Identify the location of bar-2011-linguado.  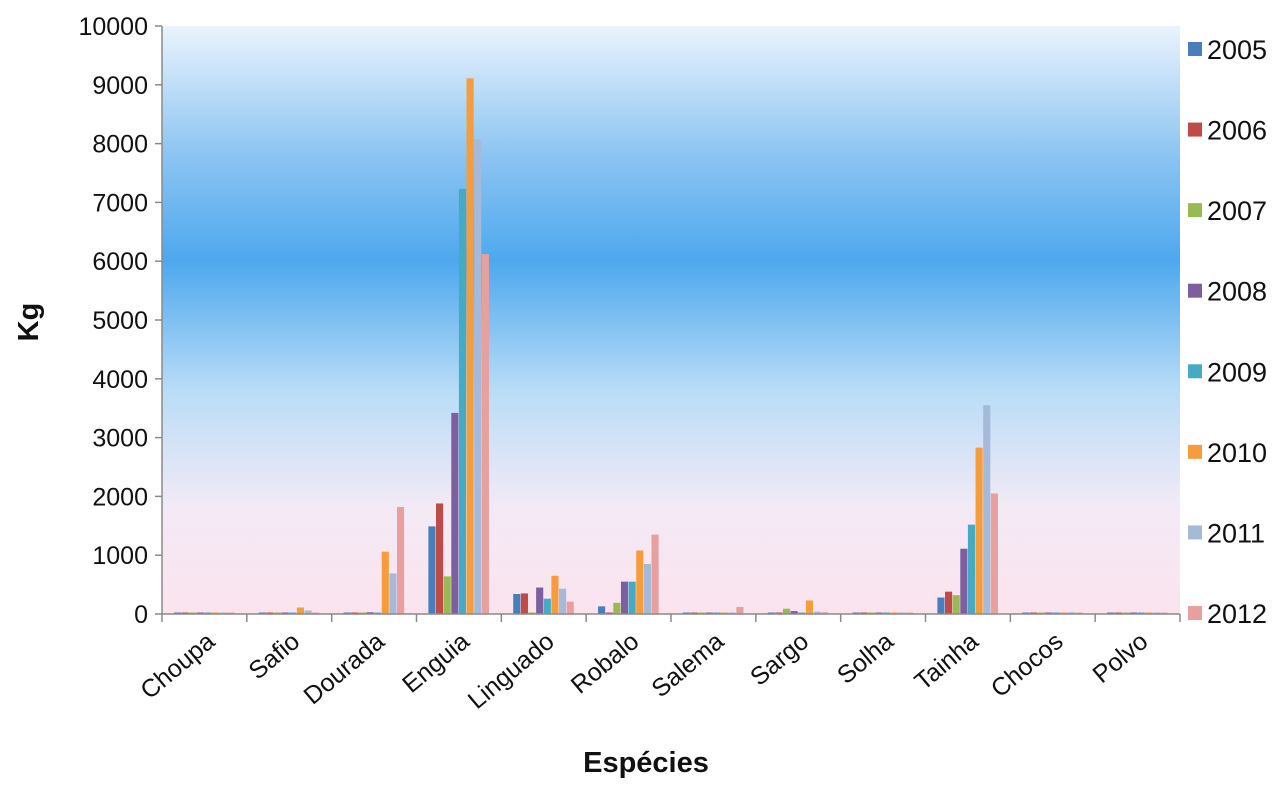
(563, 601).